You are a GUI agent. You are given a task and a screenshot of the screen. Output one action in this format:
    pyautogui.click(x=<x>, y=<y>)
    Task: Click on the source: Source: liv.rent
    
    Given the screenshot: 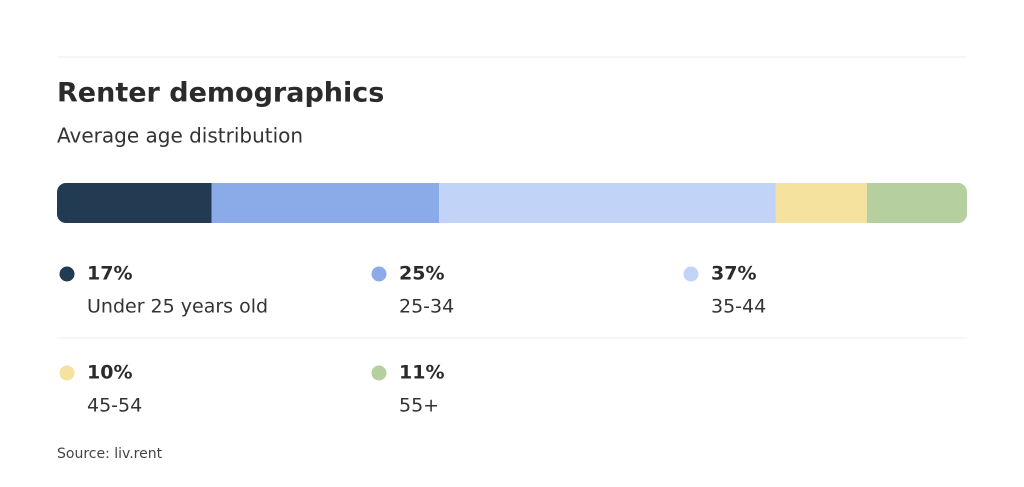 What is the action you would take?
    pyautogui.click(x=110, y=454)
    